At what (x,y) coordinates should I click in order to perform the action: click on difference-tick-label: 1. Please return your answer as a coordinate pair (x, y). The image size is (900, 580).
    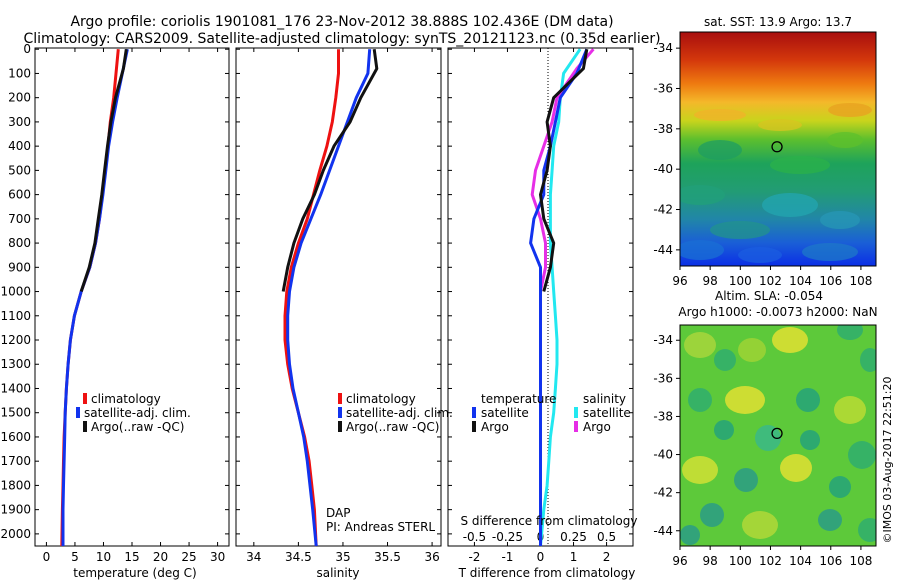
    Looking at the image, I should click on (574, 557).